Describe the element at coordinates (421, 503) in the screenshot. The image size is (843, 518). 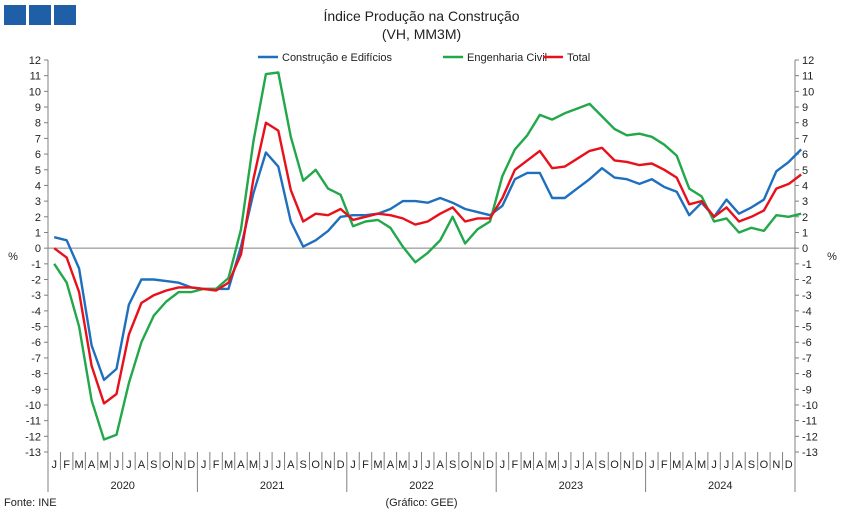
I see `chart-credit: (Gráfico: GEE)` at that location.